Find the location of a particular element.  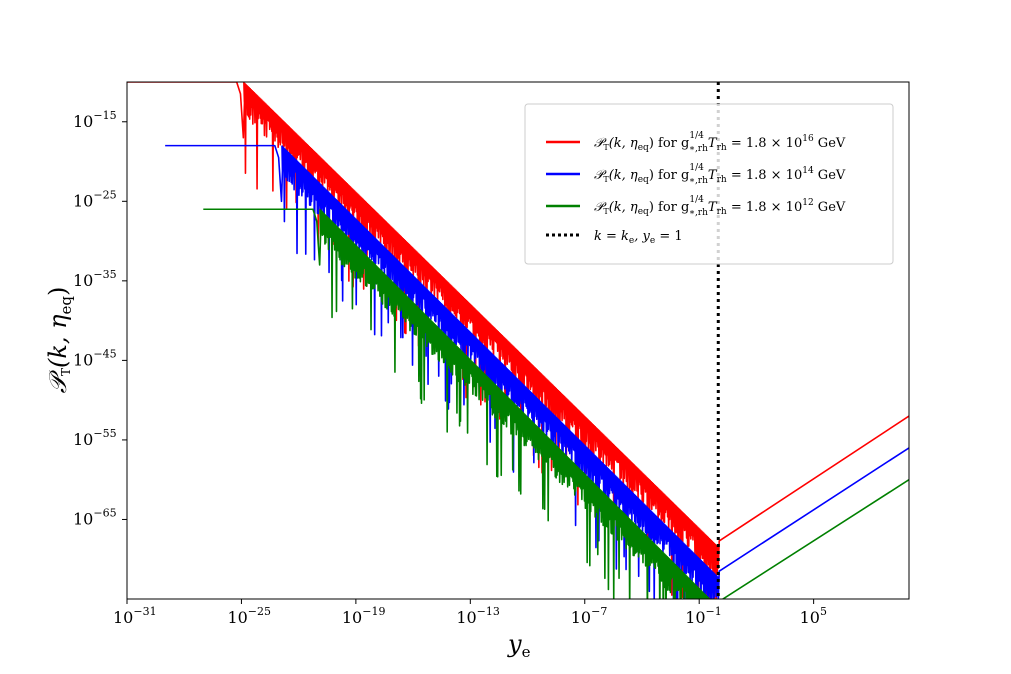

y-axis-label: 𝒫T(k, ηeq) is located at coordinates (59, 340).